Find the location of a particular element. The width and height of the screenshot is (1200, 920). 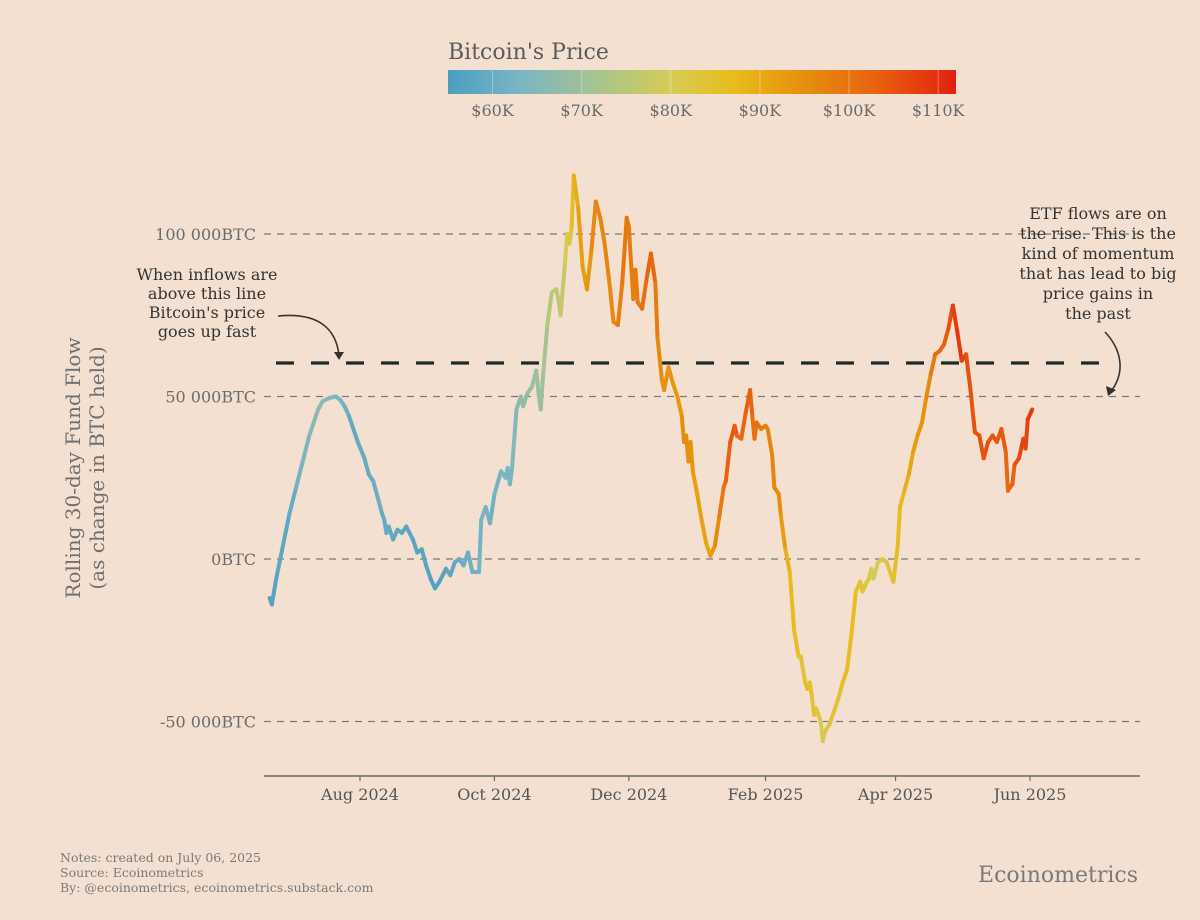

annotation-line: ETF flows are on is located at coordinates (1098, 213).